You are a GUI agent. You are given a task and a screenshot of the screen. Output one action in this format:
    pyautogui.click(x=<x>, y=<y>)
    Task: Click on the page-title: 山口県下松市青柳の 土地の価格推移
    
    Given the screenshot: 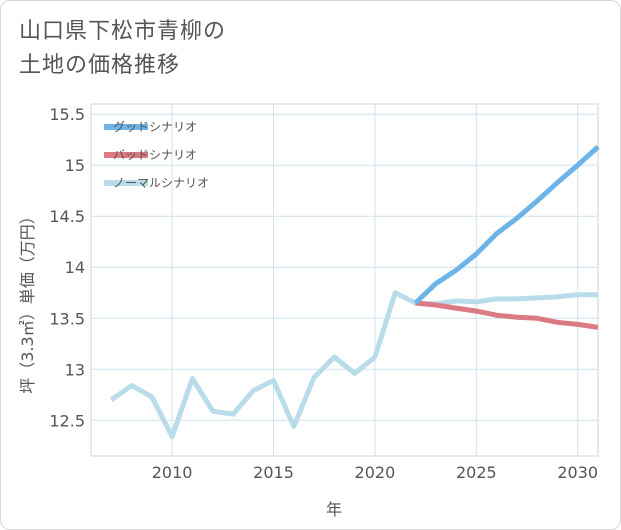 What is the action you would take?
    pyautogui.click(x=122, y=49)
    